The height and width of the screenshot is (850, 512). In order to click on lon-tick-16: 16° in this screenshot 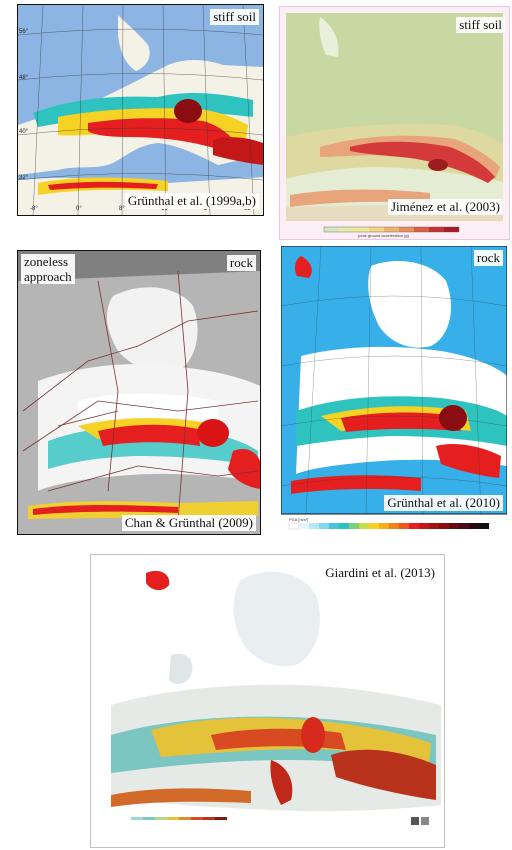, I will do `click(166, 209)`.